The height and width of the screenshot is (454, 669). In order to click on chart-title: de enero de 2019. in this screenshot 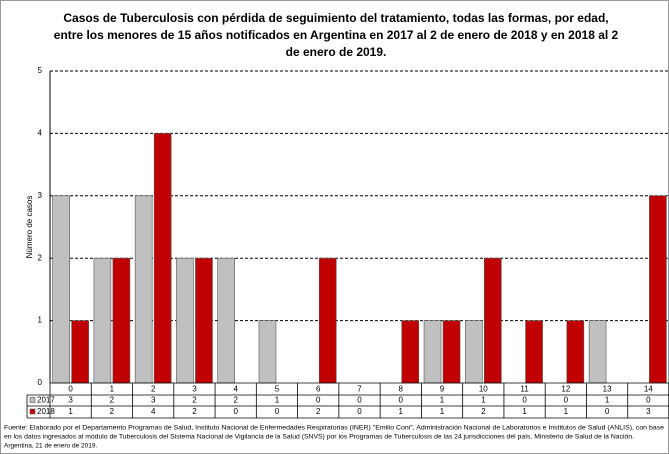, I will do `click(336, 52)`.